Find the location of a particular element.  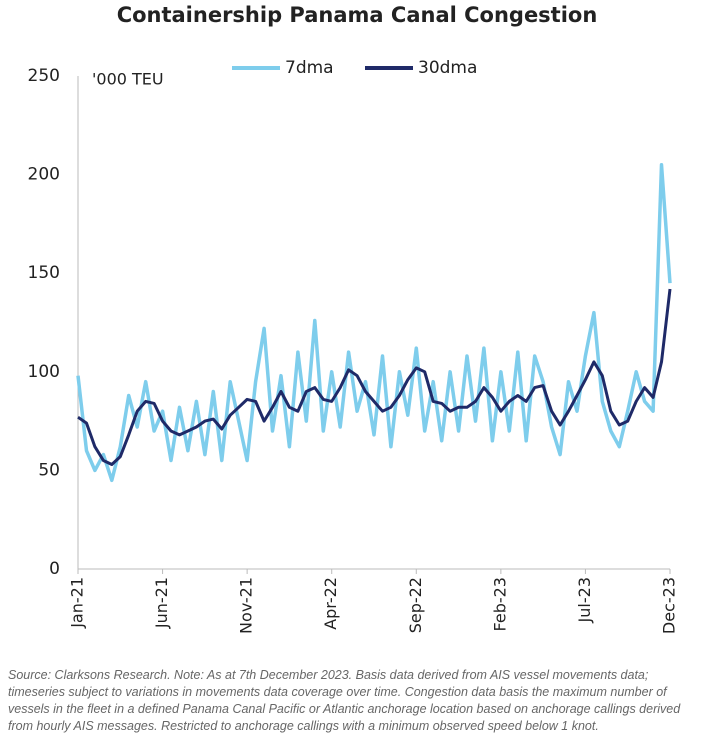

y-tick-label: 250 is located at coordinates (44, 76).